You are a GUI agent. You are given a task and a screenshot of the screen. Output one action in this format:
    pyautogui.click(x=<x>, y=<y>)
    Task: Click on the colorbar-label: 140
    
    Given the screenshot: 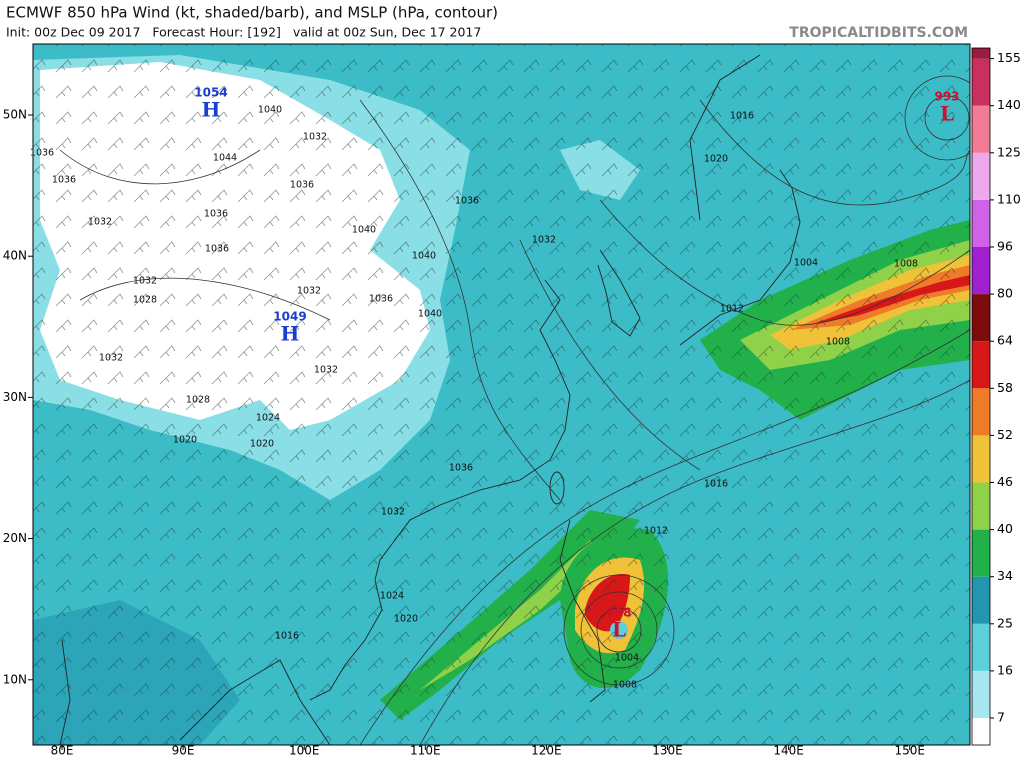 What is the action you would take?
    pyautogui.click(x=1009, y=104)
    